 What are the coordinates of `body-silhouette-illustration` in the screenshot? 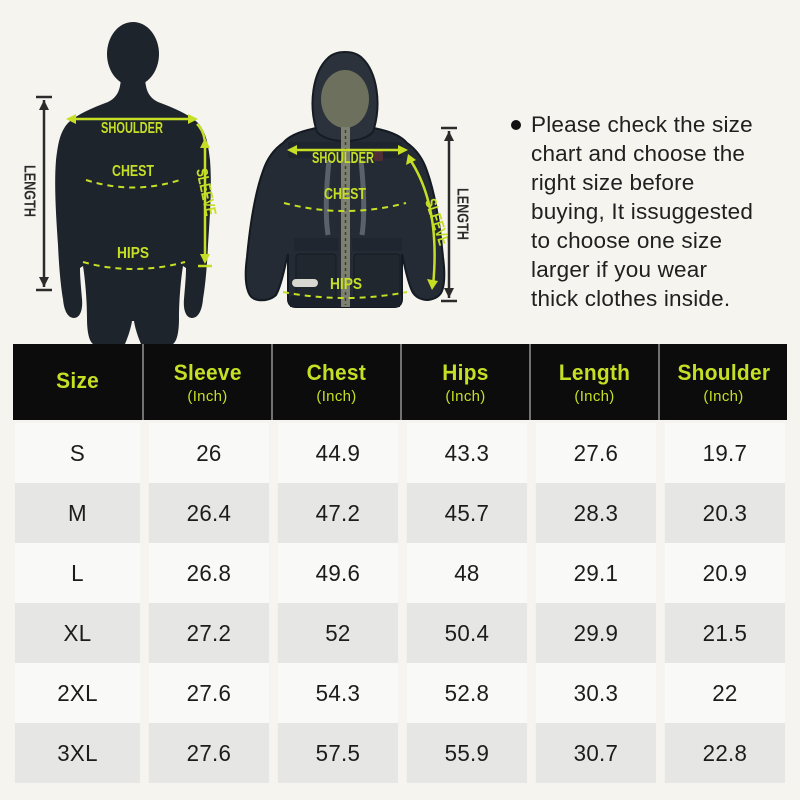 It's located at (133, 183).